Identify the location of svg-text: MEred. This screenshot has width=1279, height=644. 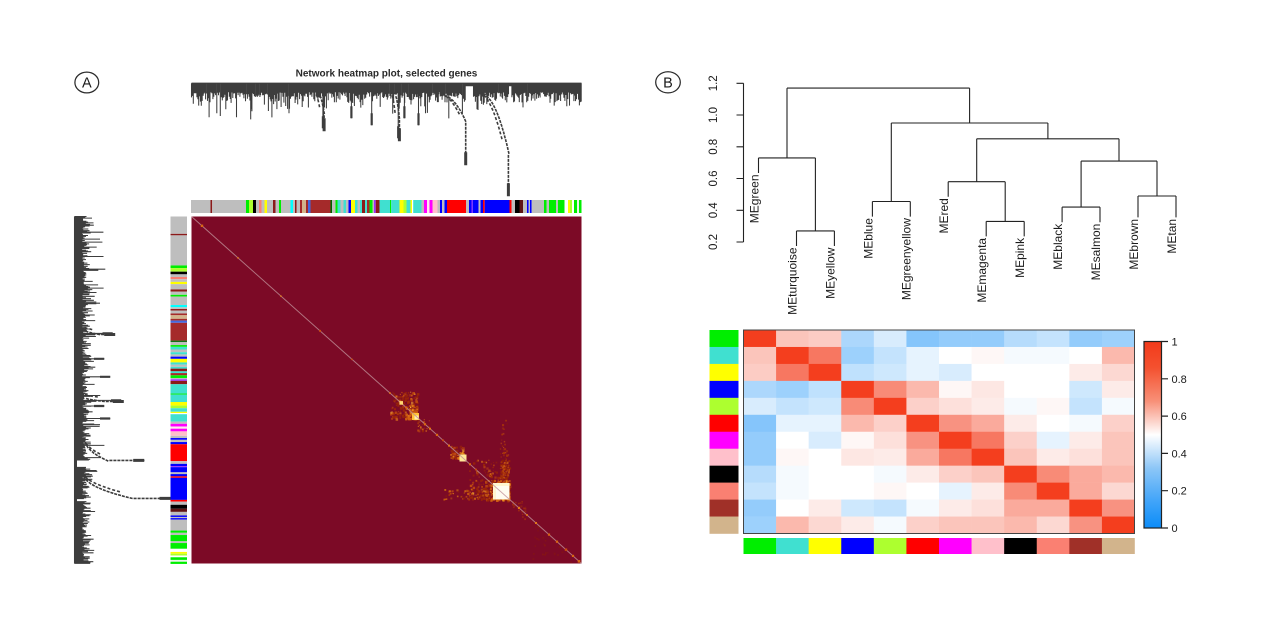
(944, 215).